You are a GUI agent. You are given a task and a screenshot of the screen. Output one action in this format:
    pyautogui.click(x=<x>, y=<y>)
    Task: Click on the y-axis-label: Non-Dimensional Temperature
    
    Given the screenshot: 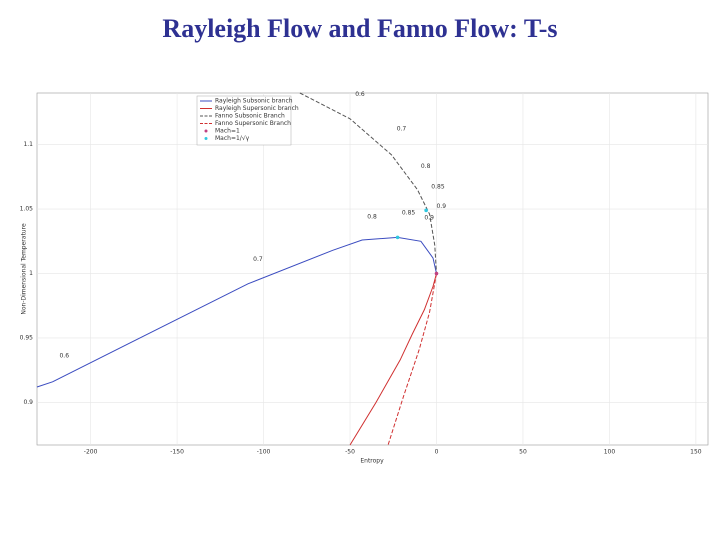 What is the action you would take?
    pyautogui.click(x=24, y=269)
    